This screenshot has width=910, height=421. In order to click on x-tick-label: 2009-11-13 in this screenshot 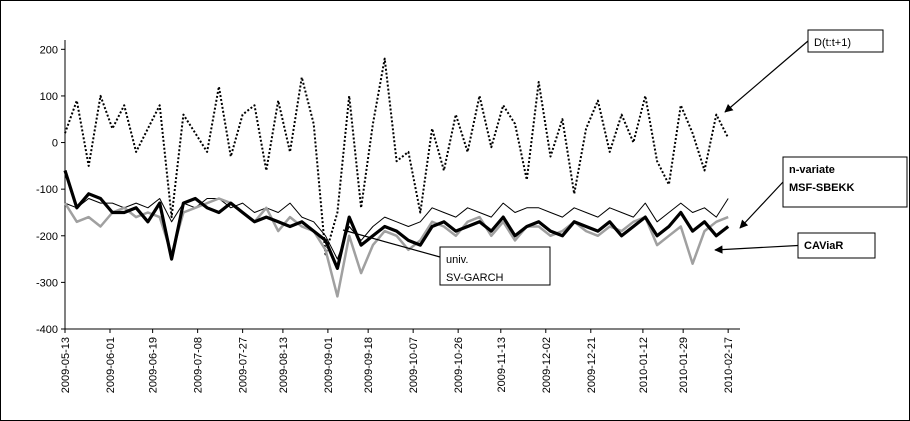, I will do `click(502, 364)`.